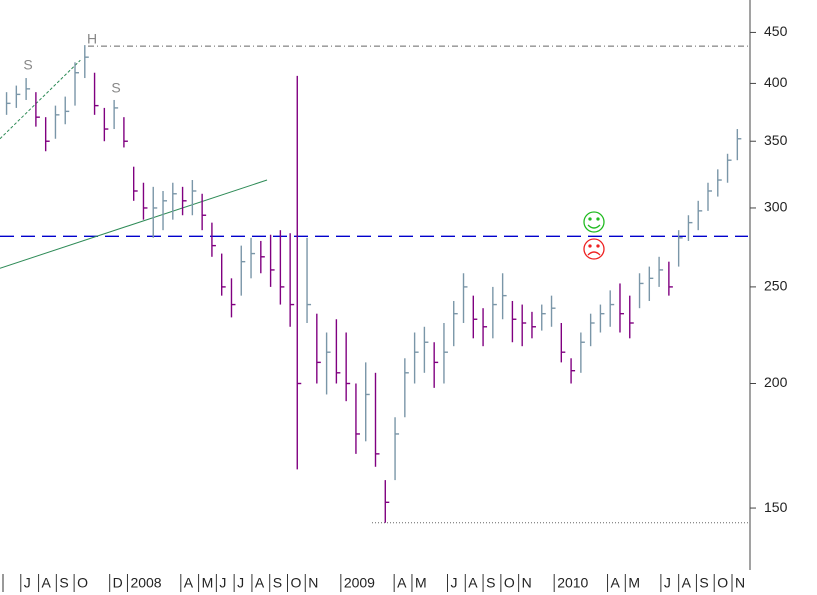  Describe the element at coordinates (92, 39) in the screenshot. I see `pattern-label: H` at that location.